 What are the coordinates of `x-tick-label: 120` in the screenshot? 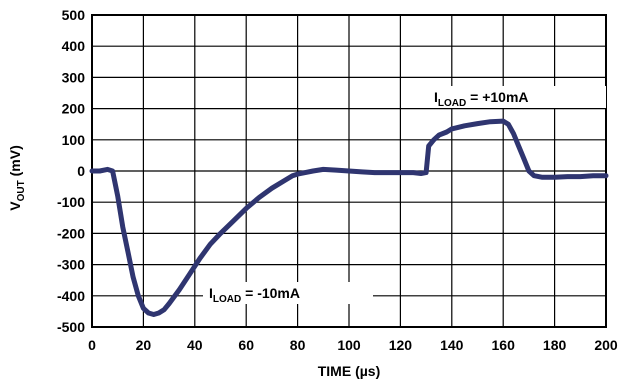 It's located at (401, 345).